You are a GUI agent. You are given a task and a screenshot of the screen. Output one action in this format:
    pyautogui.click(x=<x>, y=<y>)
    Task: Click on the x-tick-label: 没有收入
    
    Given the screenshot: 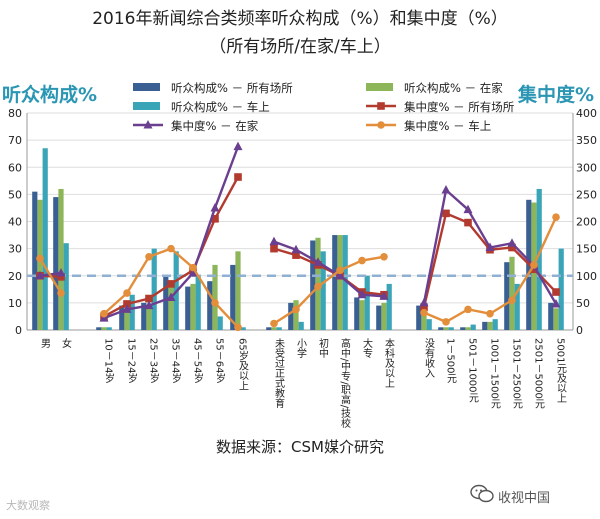 What is the action you would take?
    pyautogui.click(x=429, y=358)
    